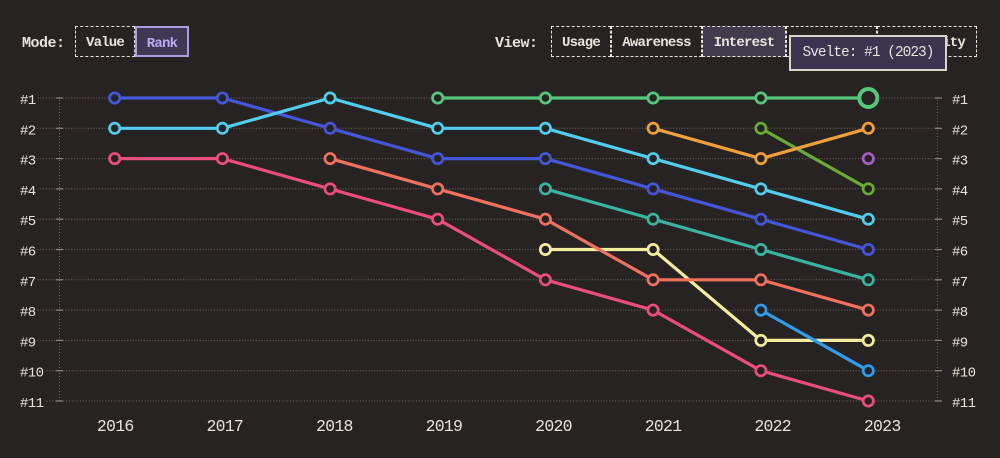  What do you see at coordinates (663, 426) in the screenshot?
I see `svg-text: 2021` at bounding box center [663, 426].